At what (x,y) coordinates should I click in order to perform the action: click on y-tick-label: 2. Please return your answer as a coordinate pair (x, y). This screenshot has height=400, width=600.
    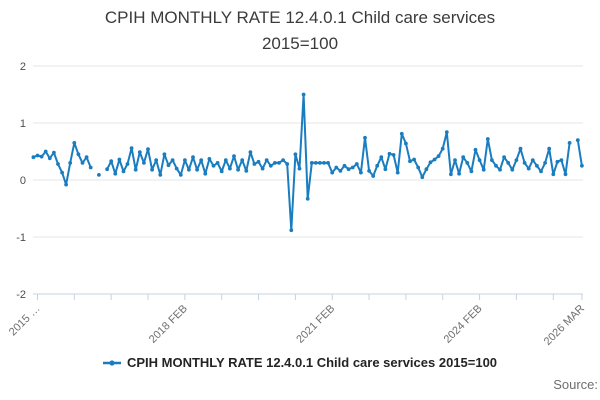
    Looking at the image, I should click on (23, 67).